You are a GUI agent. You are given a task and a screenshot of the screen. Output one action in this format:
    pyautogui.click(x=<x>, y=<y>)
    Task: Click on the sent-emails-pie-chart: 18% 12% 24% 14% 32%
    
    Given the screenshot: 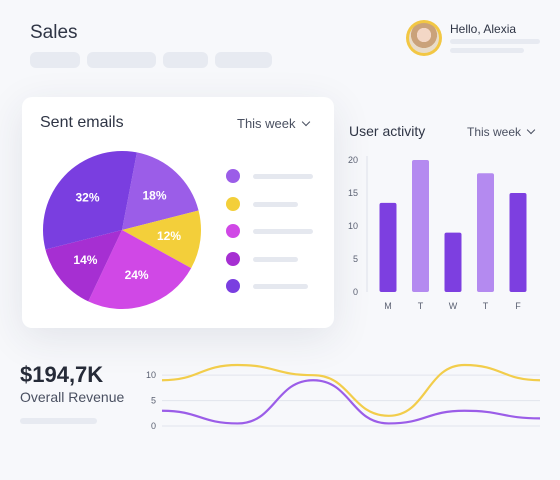 What is the action you would take?
    pyautogui.click(x=122, y=229)
    